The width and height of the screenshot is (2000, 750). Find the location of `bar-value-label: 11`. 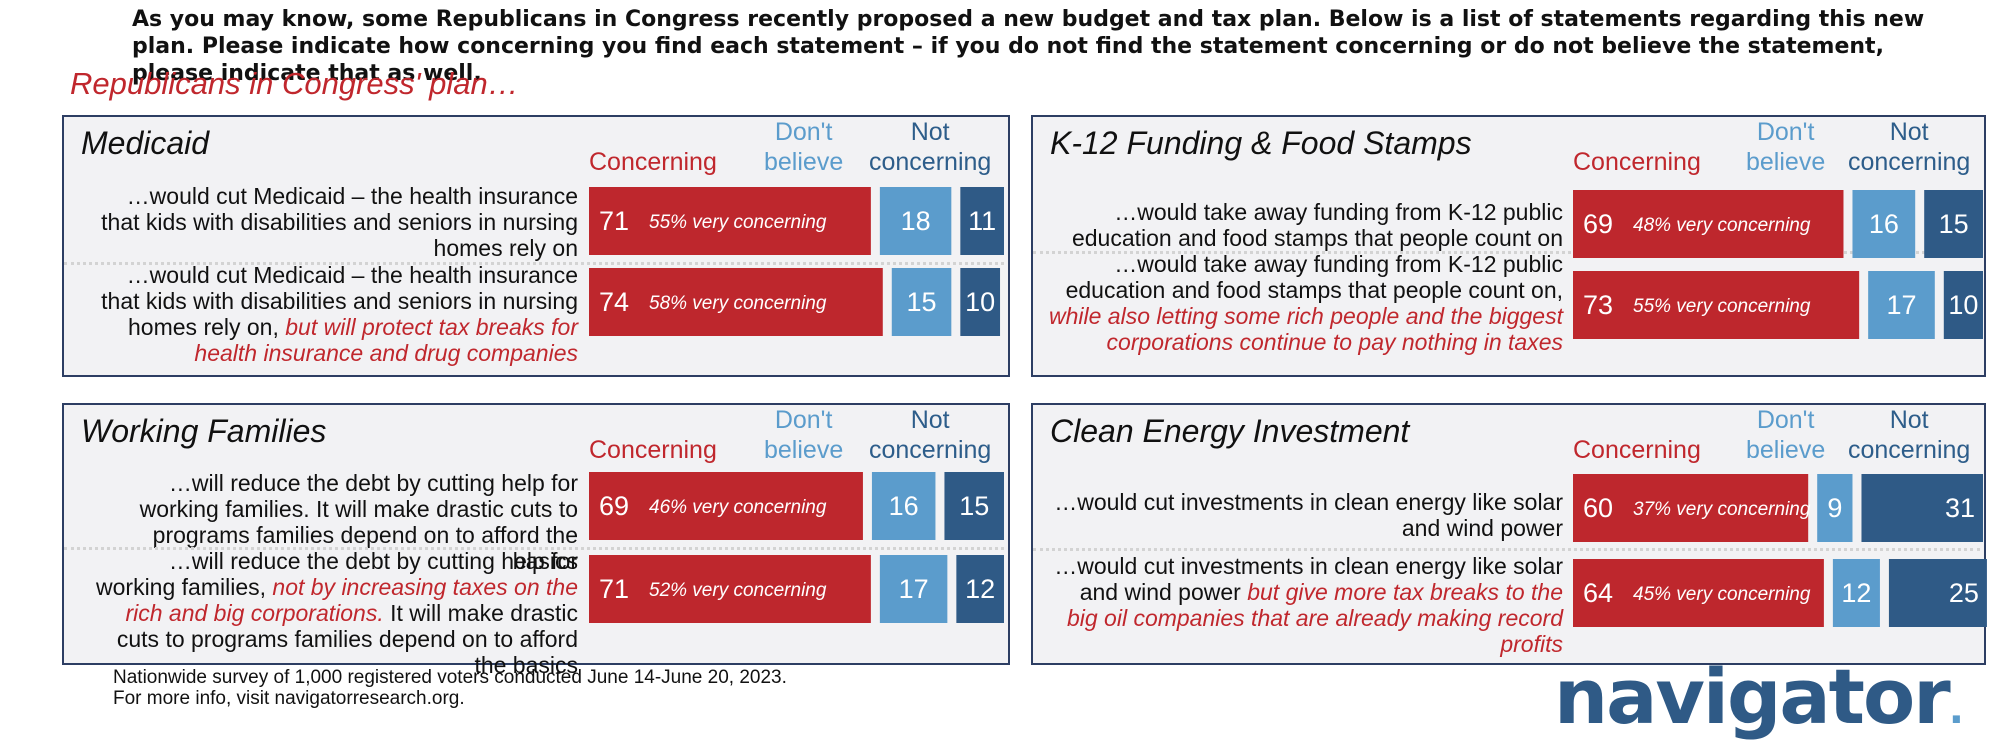

bar-value-label: 11 is located at coordinates (982, 221).